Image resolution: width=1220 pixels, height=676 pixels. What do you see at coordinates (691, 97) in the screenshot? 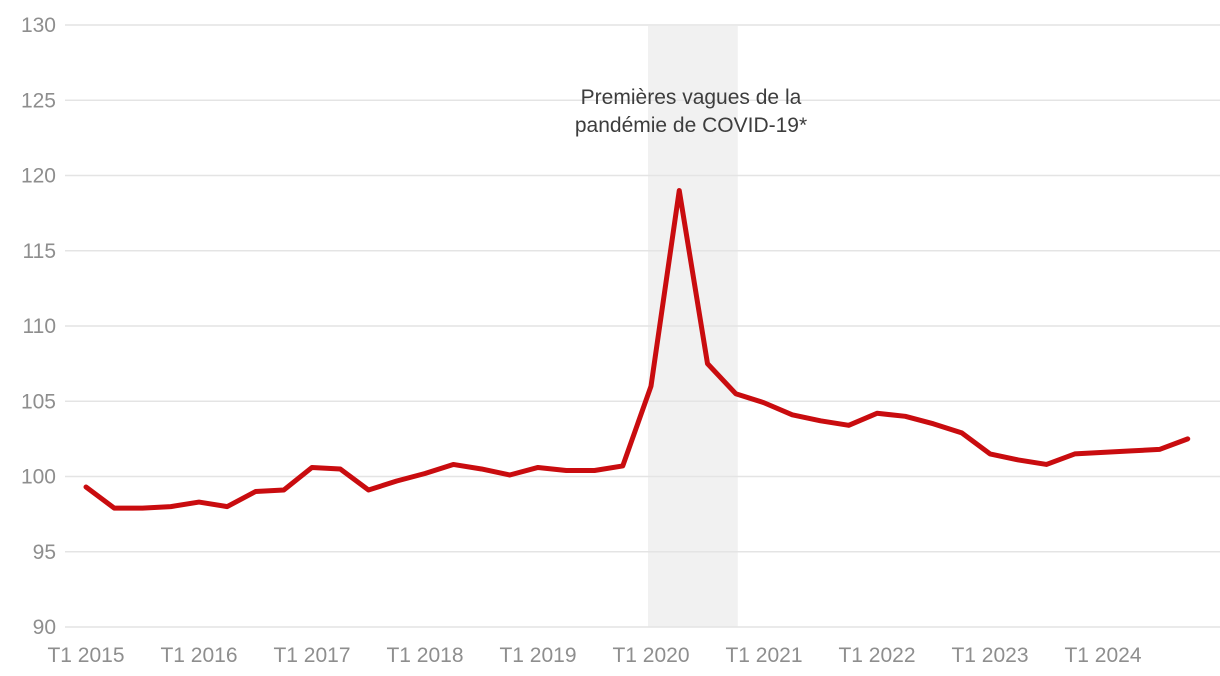
I see `covid-annotation-line1: Premières vagues de la` at bounding box center [691, 97].